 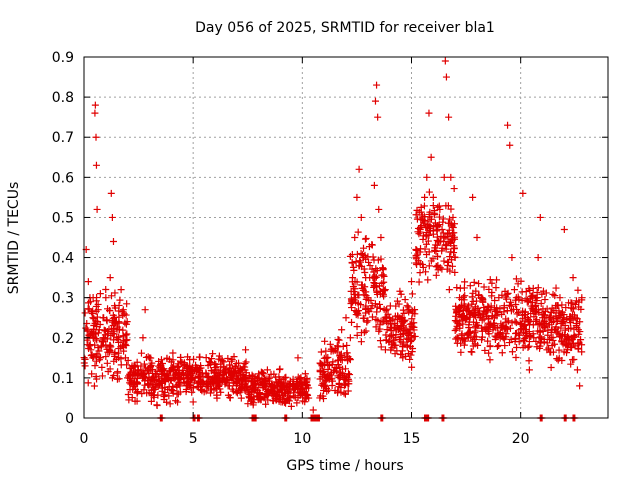 I want to click on x-tick-label: 0, so click(x=84, y=439).